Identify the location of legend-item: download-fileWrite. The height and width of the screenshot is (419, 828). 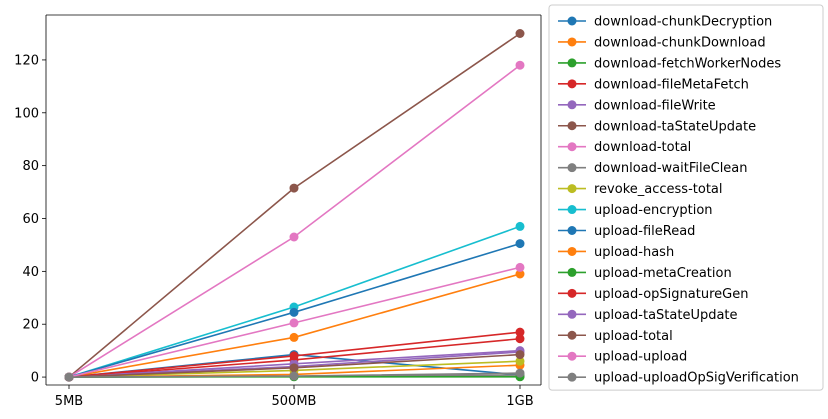
(637, 105).